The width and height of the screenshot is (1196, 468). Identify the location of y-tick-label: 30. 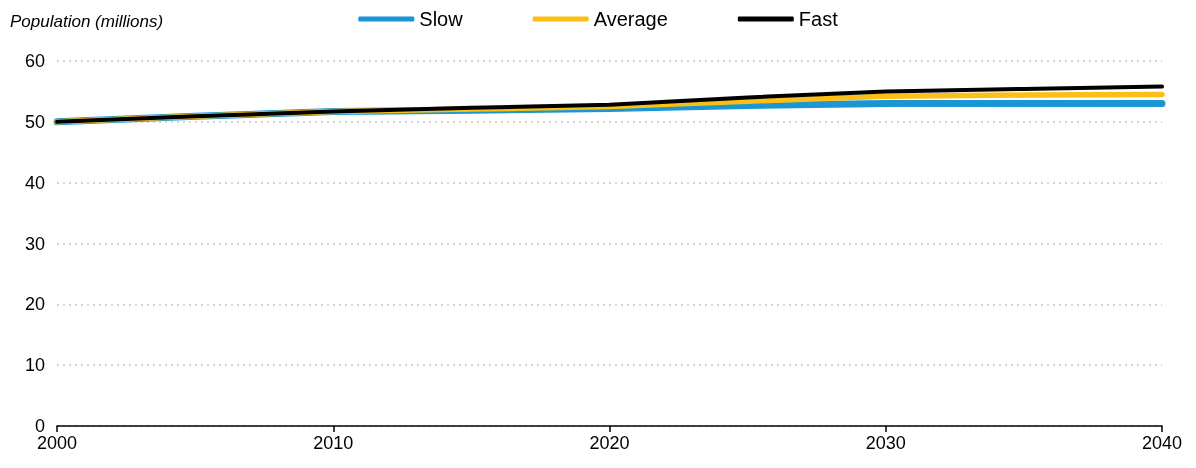
(34, 243).